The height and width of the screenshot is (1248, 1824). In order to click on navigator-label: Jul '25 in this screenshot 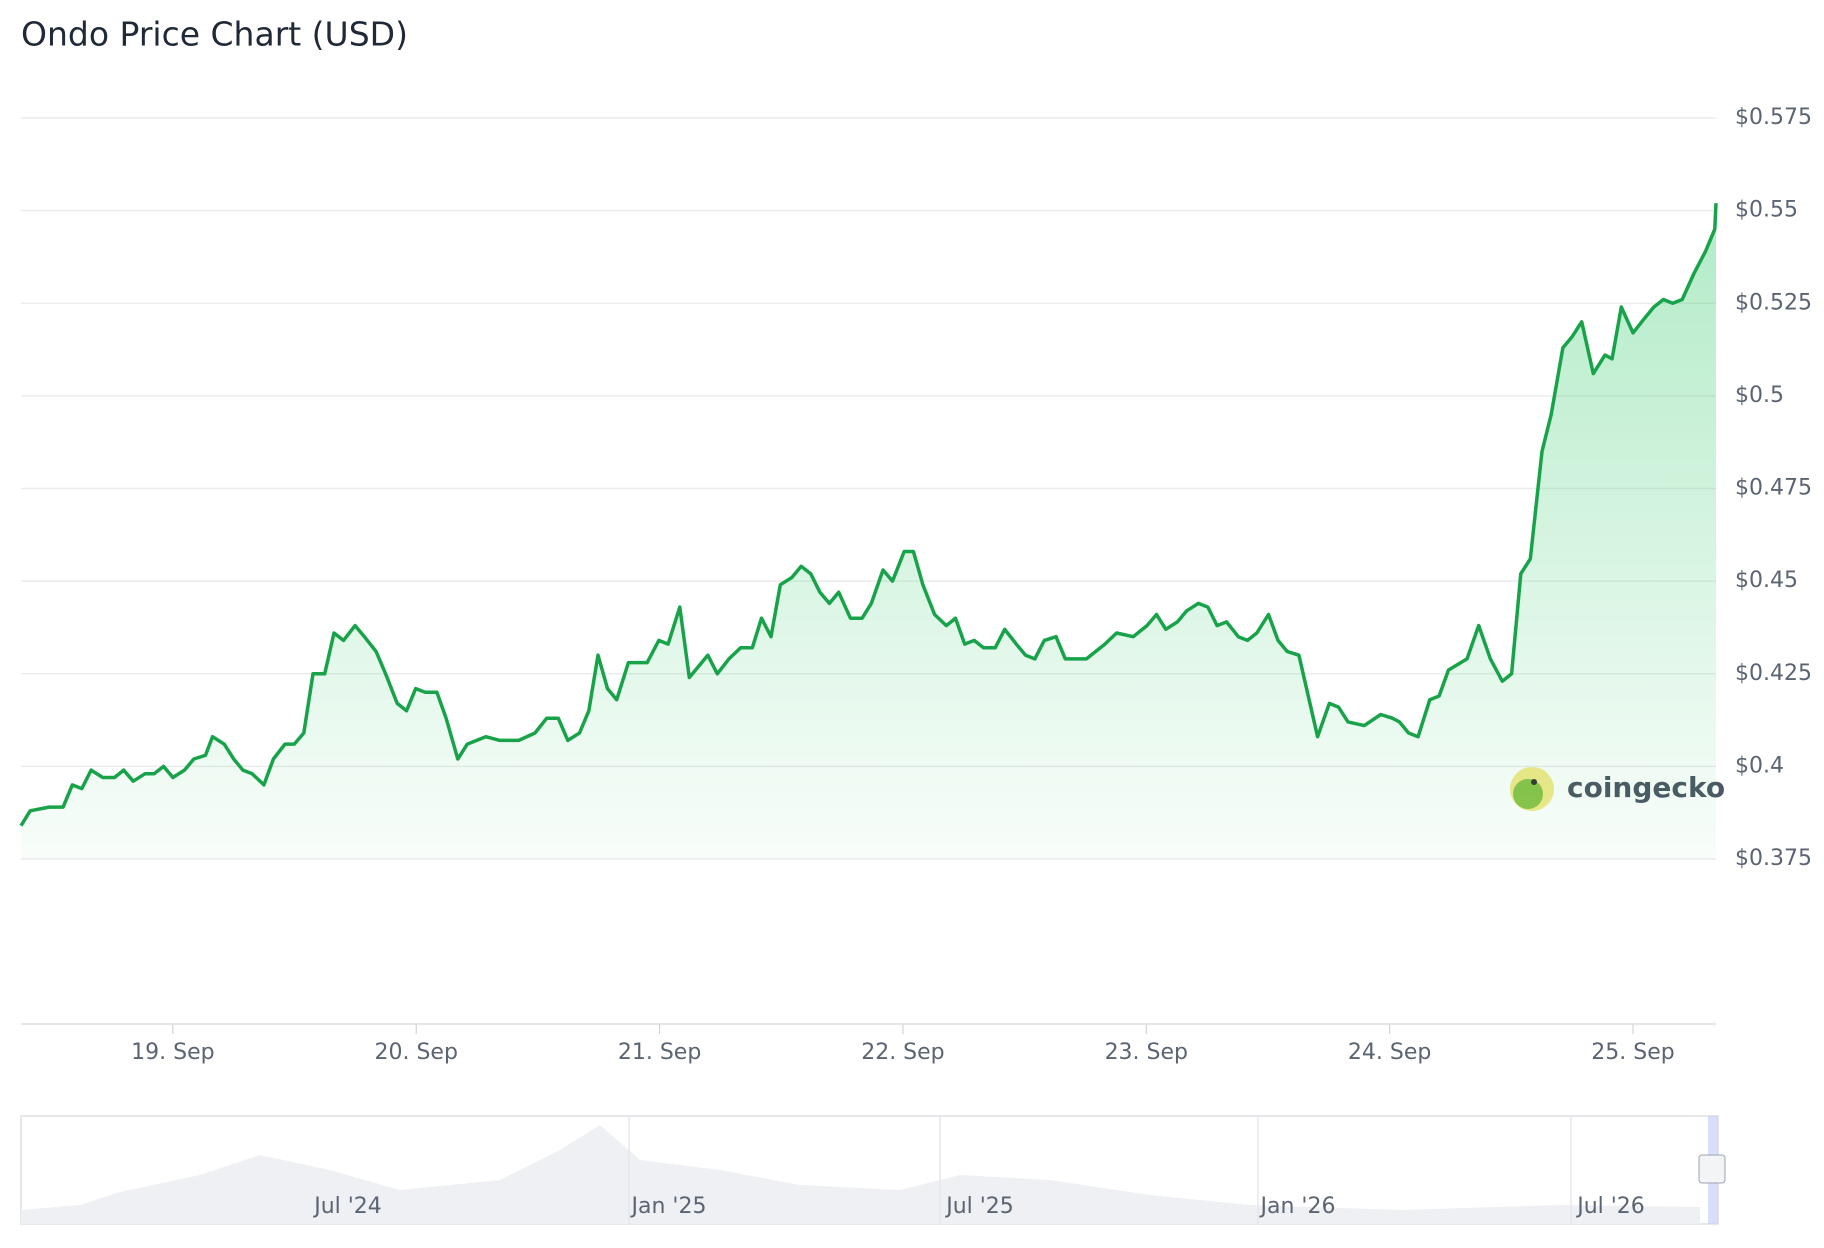, I will do `click(979, 1206)`.